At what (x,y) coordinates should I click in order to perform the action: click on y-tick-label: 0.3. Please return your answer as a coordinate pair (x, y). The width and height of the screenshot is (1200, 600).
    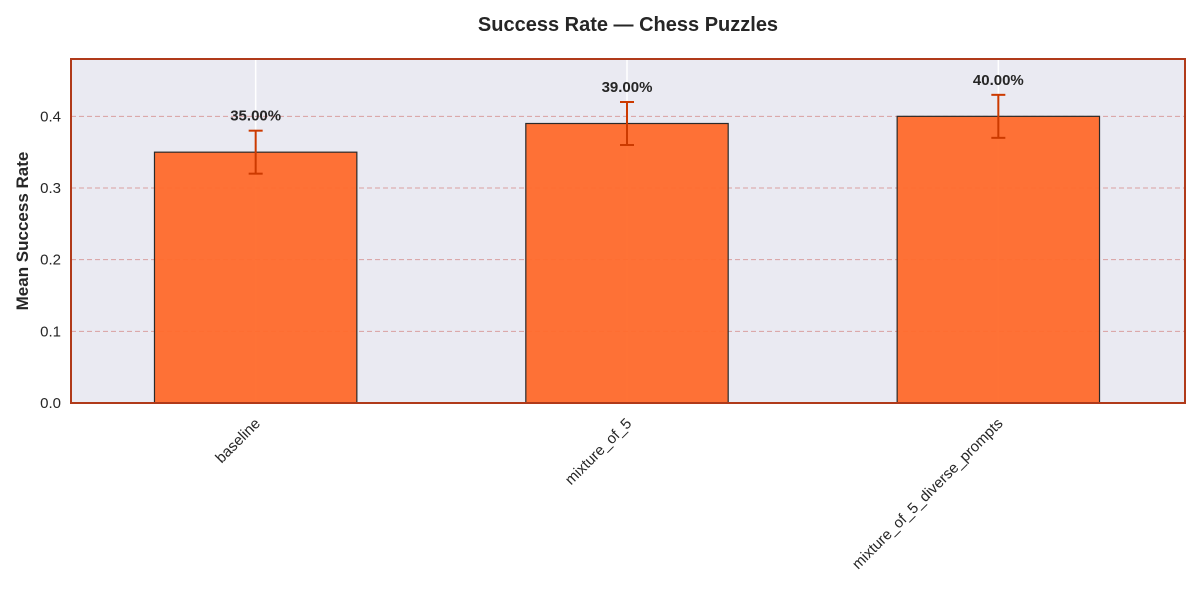
    Looking at the image, I should click on (50, 188).